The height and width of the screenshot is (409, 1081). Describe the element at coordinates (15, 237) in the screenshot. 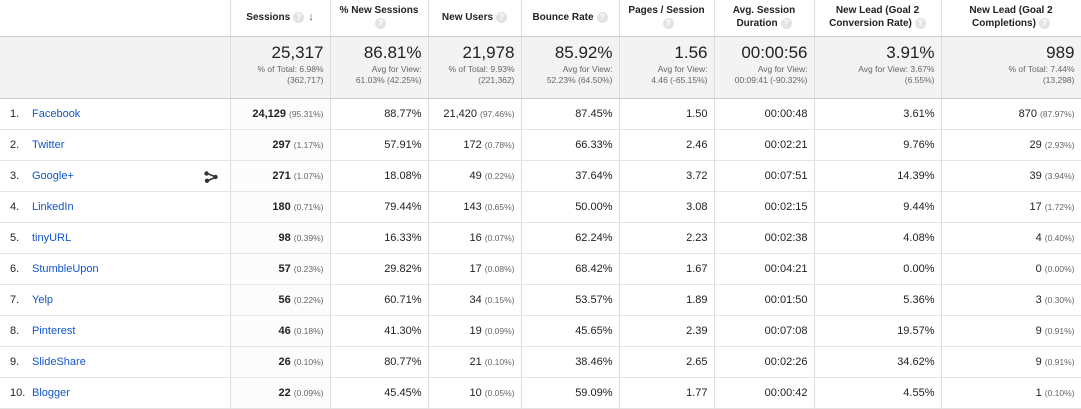

I see `row-number: 5.` at that location.